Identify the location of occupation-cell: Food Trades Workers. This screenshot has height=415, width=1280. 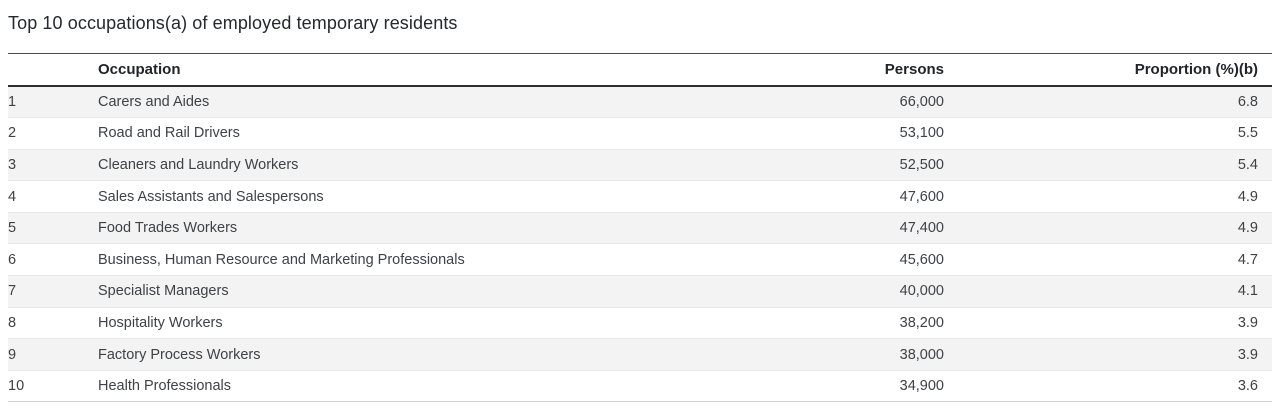
(168, 228).